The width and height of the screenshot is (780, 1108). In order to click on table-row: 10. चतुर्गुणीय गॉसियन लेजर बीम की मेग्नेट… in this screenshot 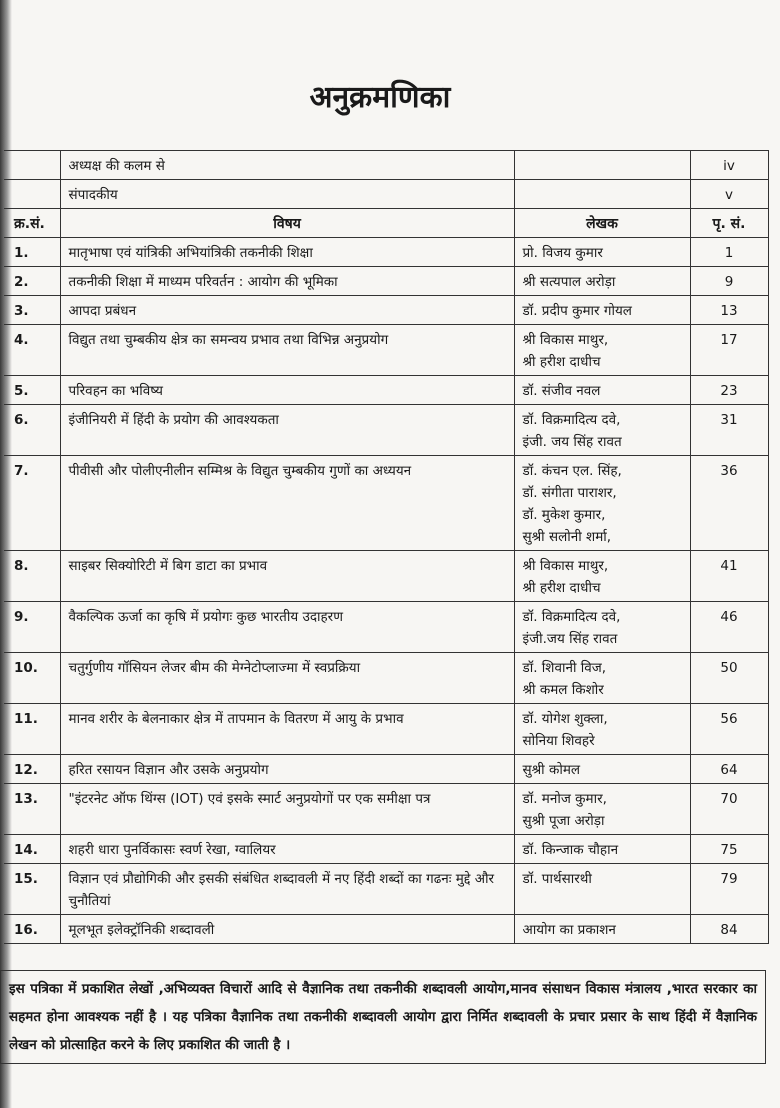, I will do `click(386, 678)`.